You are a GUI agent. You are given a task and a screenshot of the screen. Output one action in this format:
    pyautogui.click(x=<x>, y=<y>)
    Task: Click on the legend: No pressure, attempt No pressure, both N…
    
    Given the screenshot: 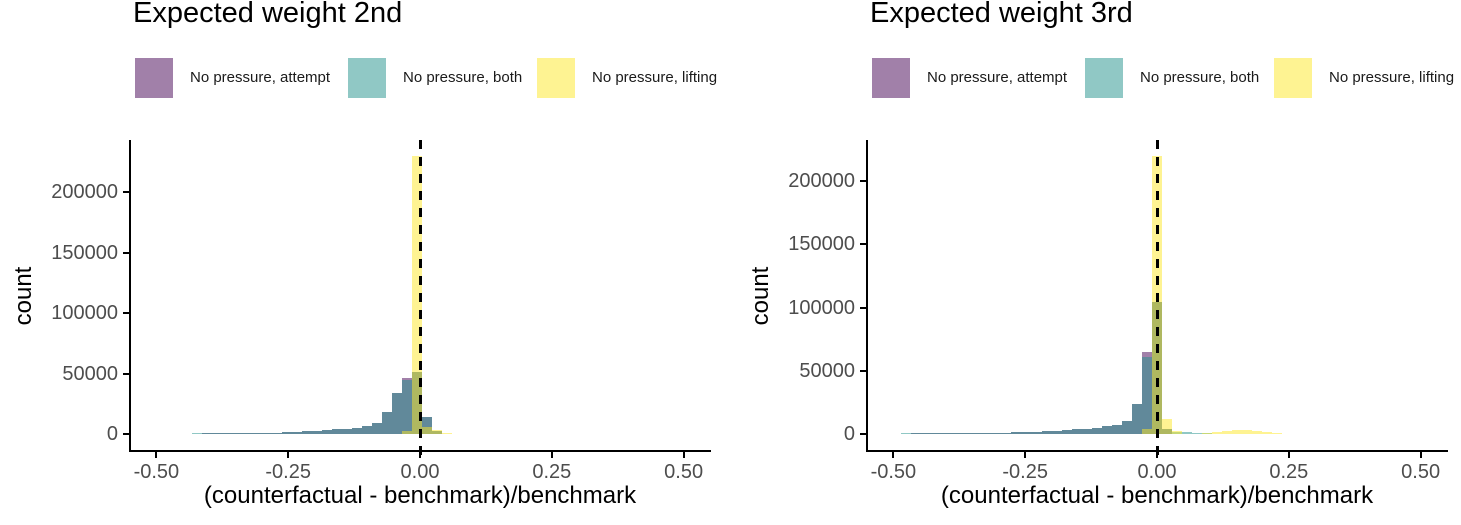 What is the action you would take?
    pyautogui.click(x=365, y=78)
    